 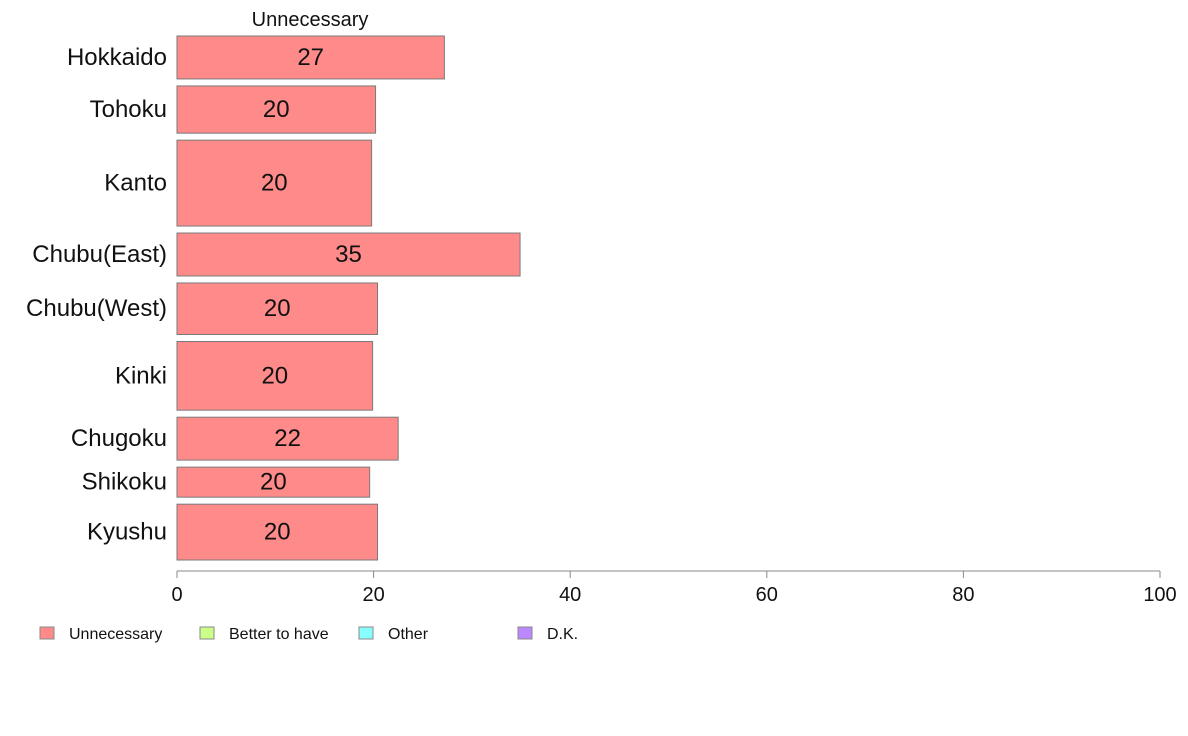 What do you see at coordinates (128, 109) in the screenshot?
I see `category-label: Tohoku` at bounding box center [128, 109].